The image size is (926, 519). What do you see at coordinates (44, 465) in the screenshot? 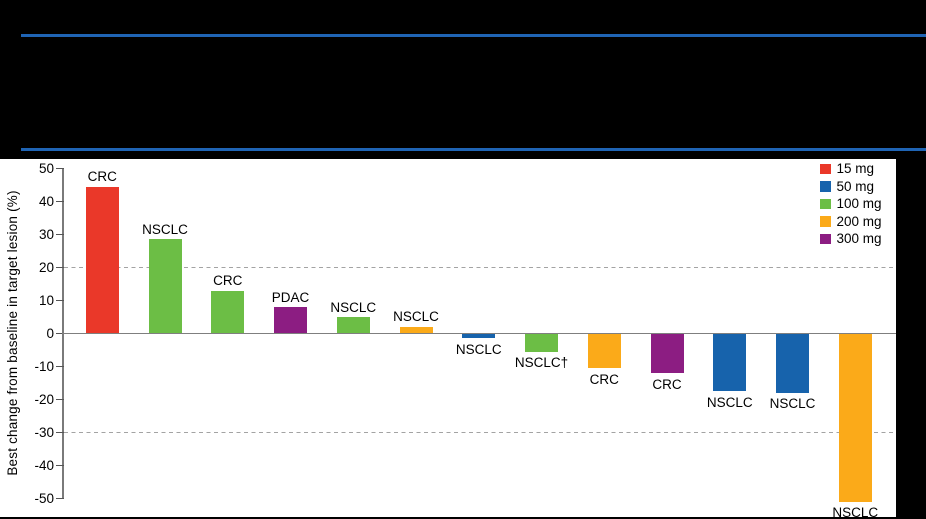
I see `y-tick-label: -40` at bounding box center [44, 465].